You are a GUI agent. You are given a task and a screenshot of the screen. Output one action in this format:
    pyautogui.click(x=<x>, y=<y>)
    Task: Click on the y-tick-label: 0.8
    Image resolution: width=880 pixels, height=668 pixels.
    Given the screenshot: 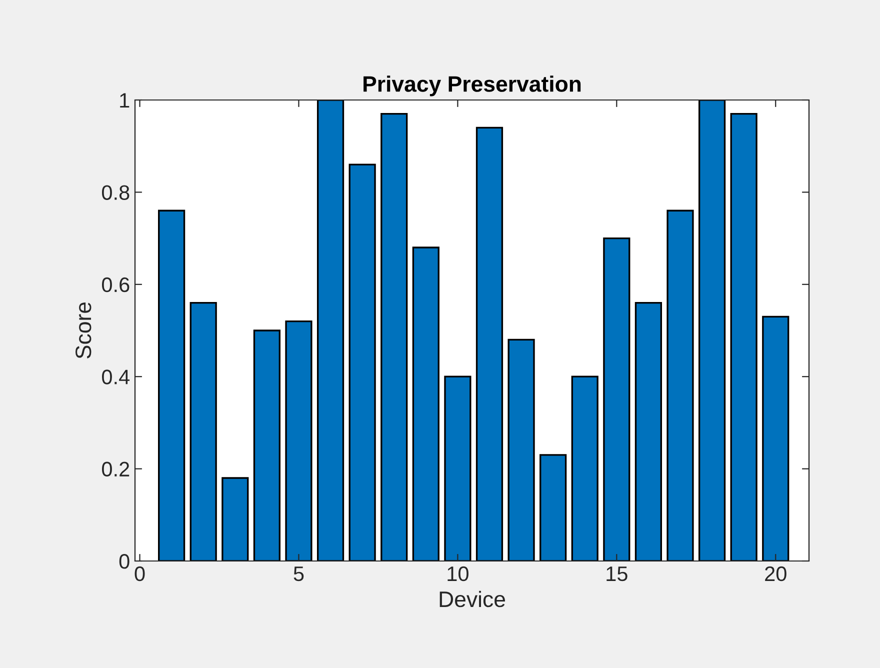 What is the action you would take?
    pyautogui.click(x=116, y=192)
    